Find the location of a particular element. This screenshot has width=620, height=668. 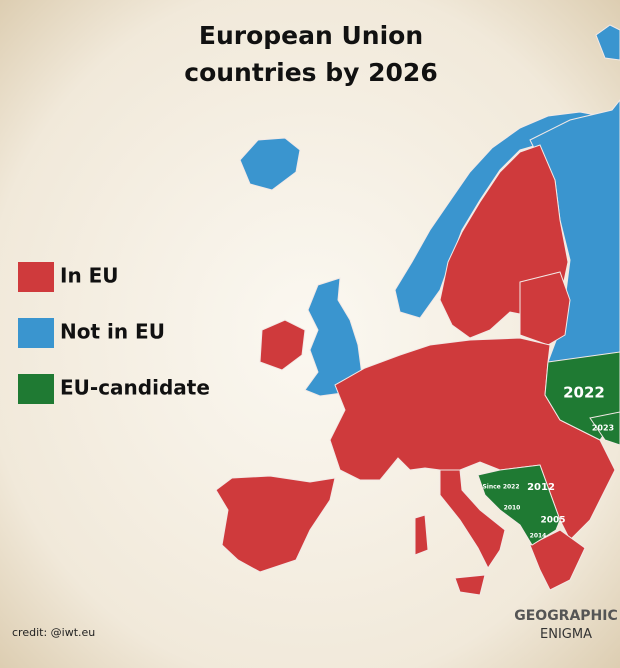

candidate-year: Since 2022 is located at coordinates (500, 487).